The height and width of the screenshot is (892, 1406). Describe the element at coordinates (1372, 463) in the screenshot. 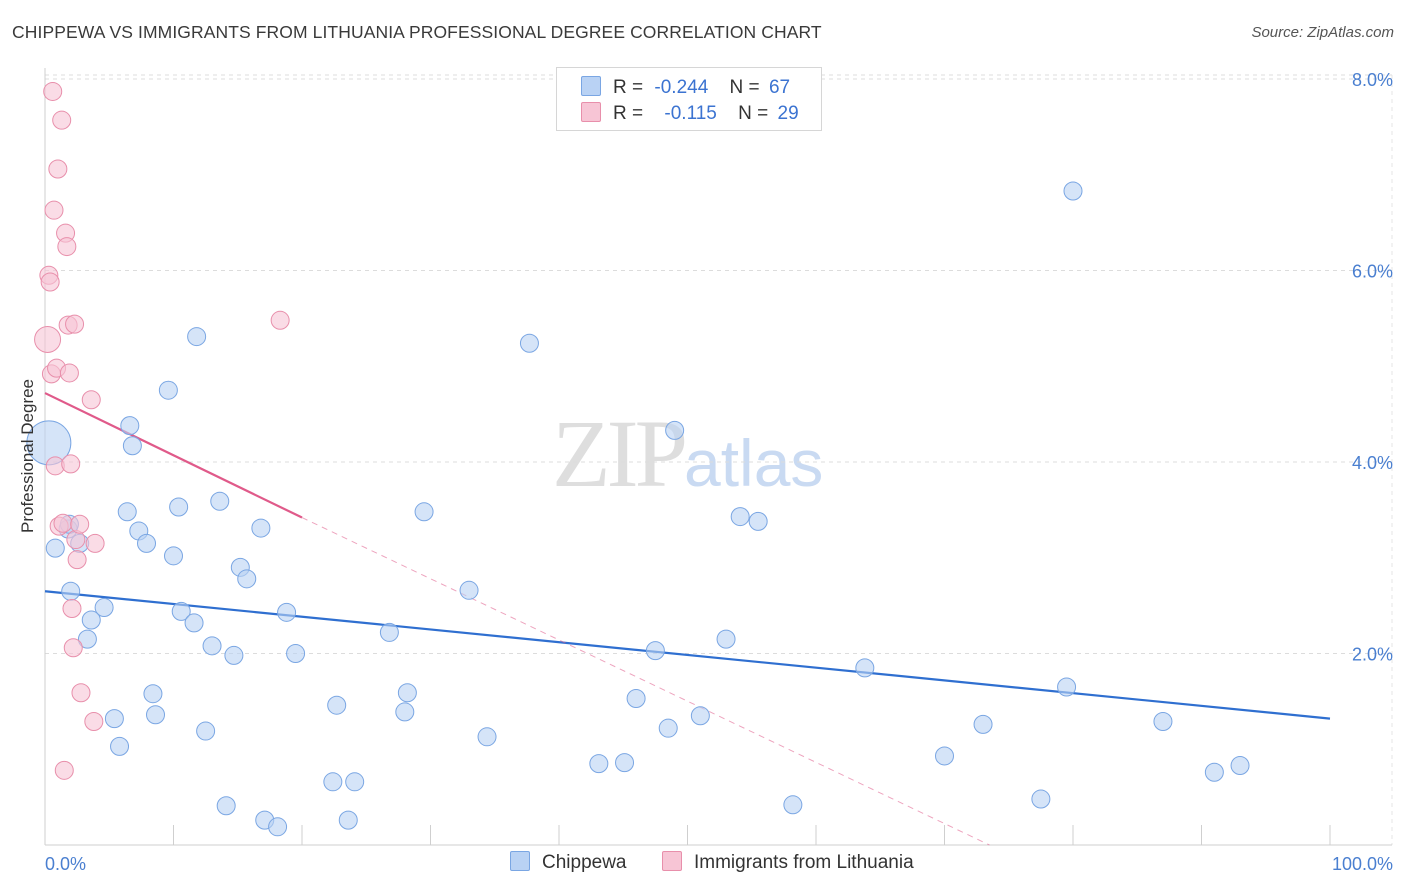

I see `y-tick-label: 4.0%` at that location.